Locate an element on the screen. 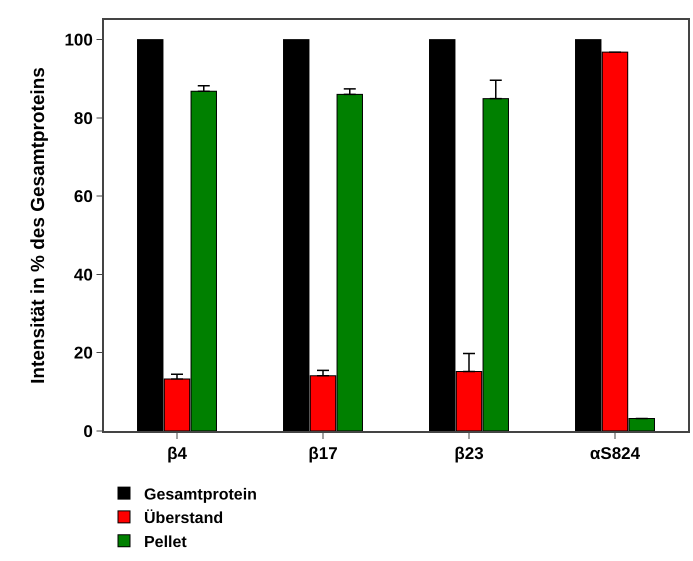 The width and height of the screenshot is (693, 561). y-tick-label: 60 is located at coordinates (83, 196).